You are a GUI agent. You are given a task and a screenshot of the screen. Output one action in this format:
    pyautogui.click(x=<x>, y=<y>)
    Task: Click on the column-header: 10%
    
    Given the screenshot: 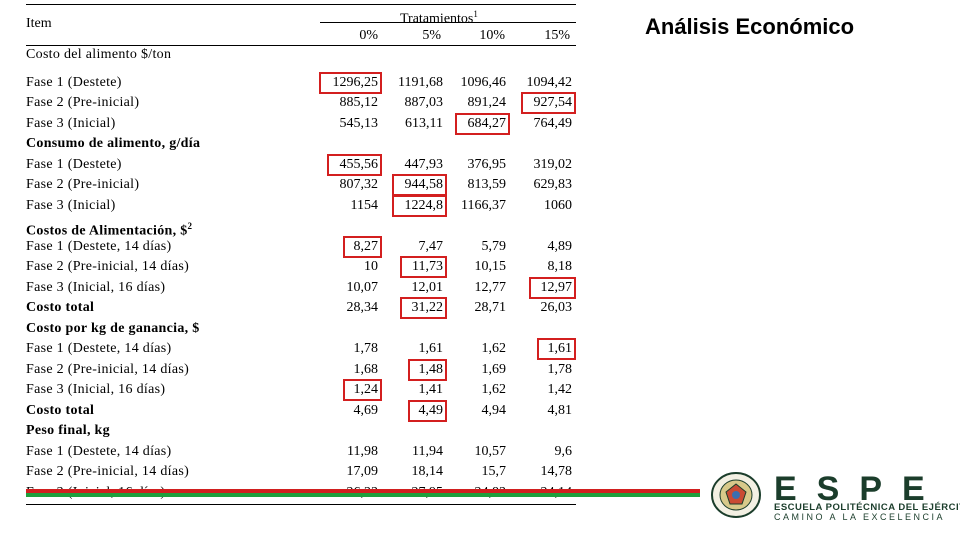 What is the action you would take?
    pyautogui.click(x=492, y=35)
    